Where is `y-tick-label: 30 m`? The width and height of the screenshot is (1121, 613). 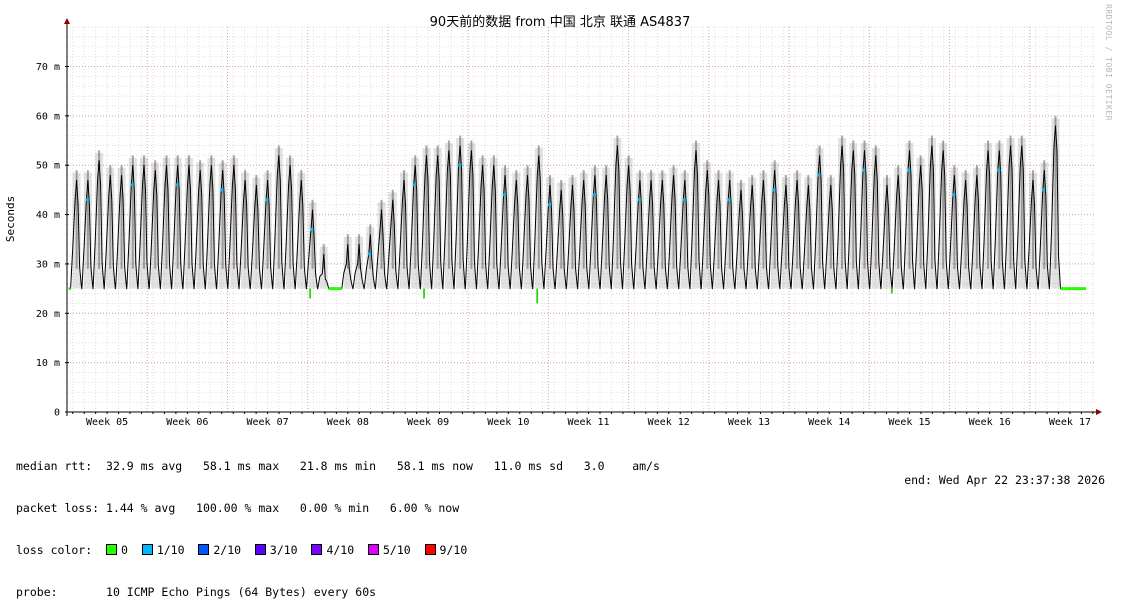 y-tick-label: 30 m is located at coordinates (48, 264).